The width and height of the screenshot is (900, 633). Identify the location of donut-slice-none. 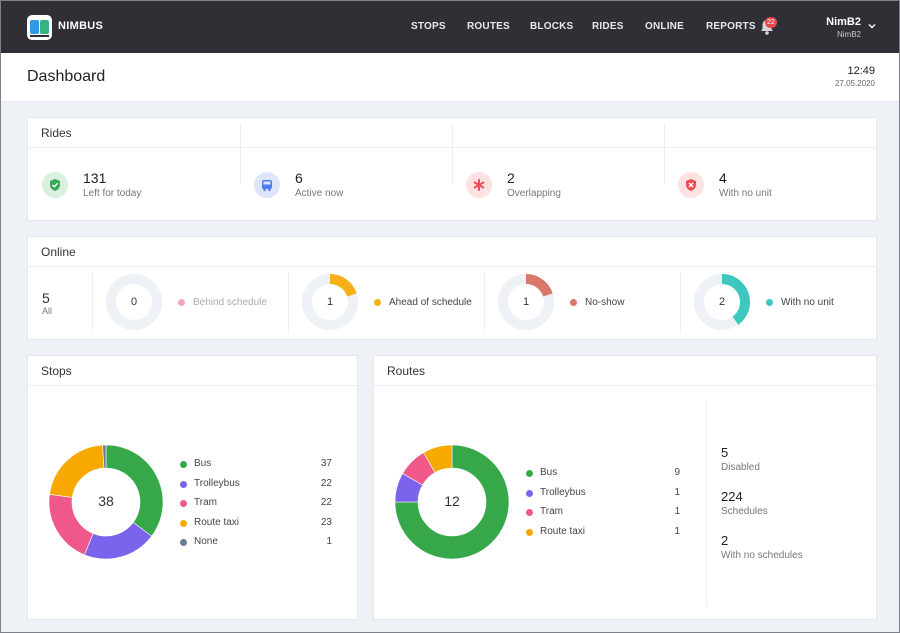
(104, 456).